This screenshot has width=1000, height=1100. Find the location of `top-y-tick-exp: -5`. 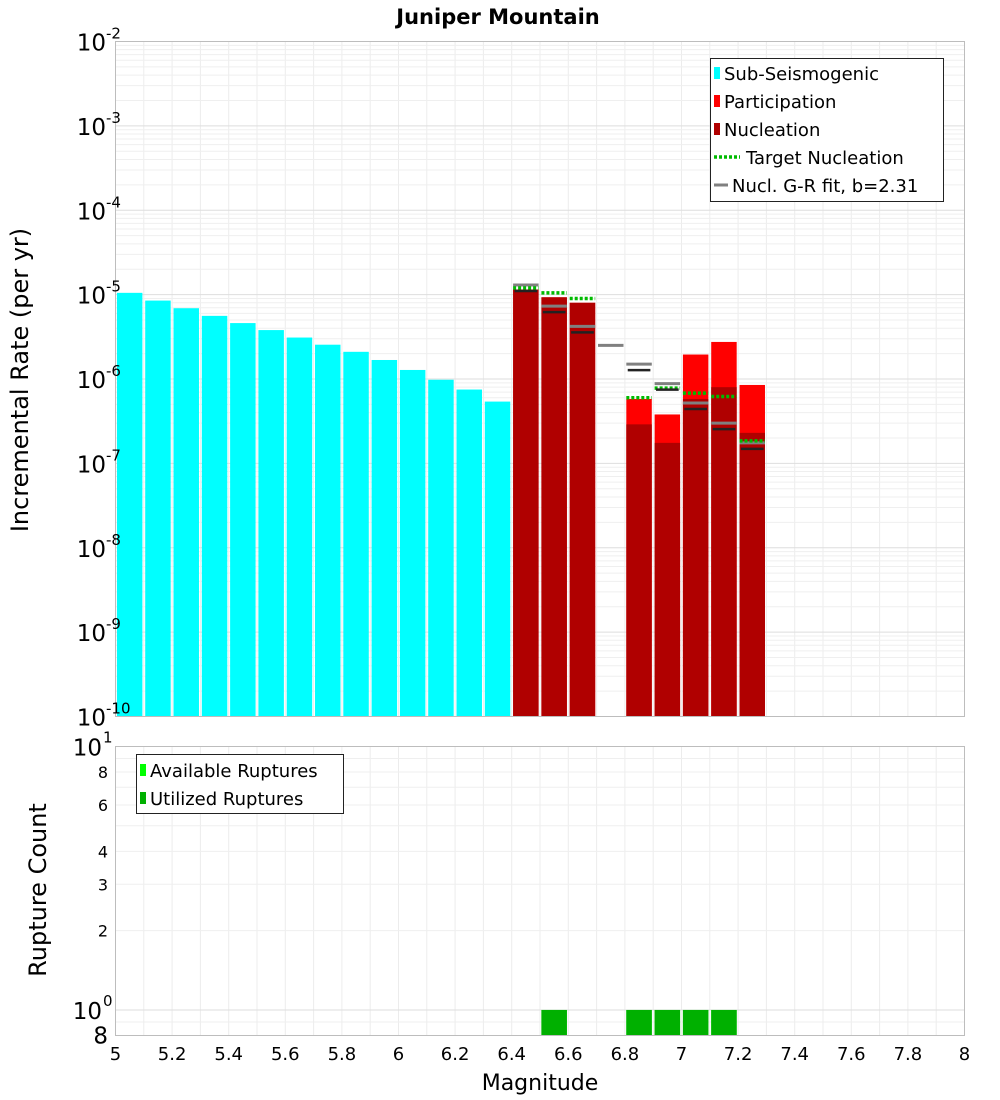

top-y-tick-exp: -5 is located at coordinates (113, 287).